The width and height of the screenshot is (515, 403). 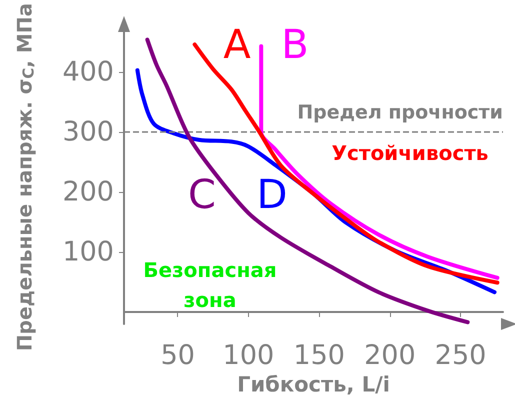 What do you see at coordinates (177, 355) in the screenshot?
I see `x-tick-label: 50` at bounding box center [177, 355].